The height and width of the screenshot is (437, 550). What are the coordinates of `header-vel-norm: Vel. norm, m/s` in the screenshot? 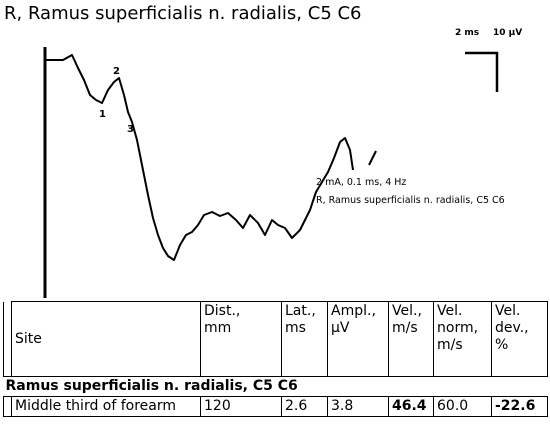 It's located at (462, 339).